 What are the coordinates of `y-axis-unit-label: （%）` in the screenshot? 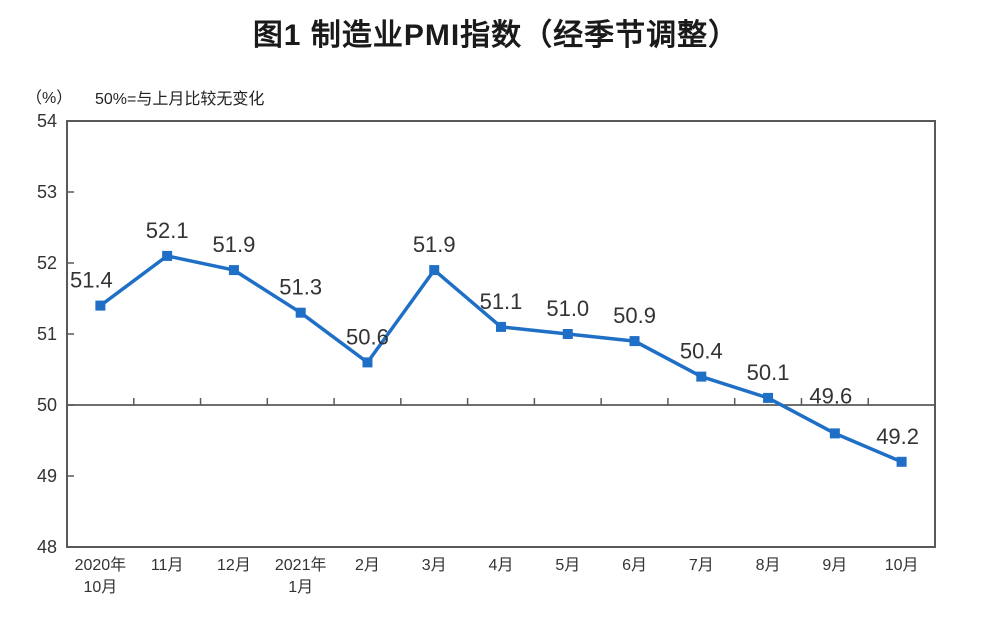 It's located at (49, 98).